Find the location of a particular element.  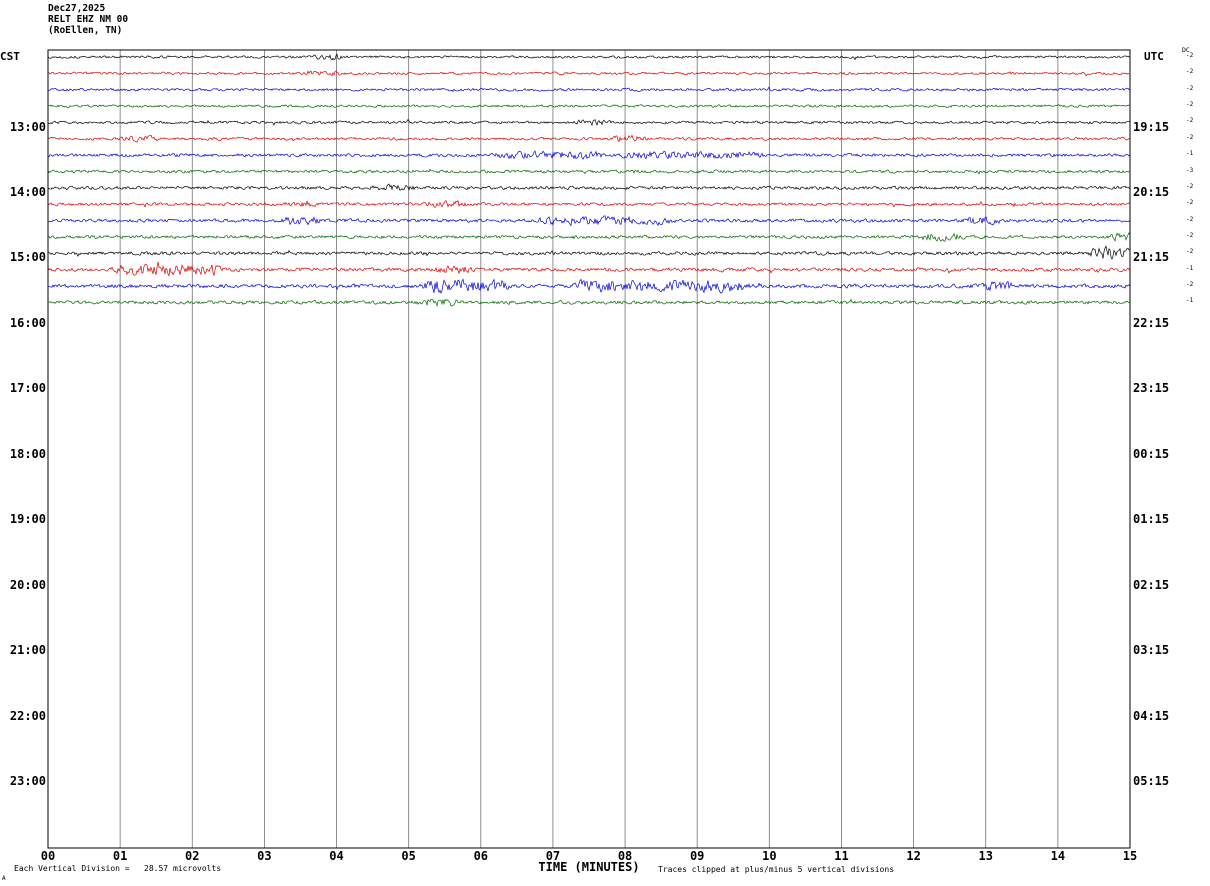

x-tick-label: 10 is located at coordinates (769, 856).